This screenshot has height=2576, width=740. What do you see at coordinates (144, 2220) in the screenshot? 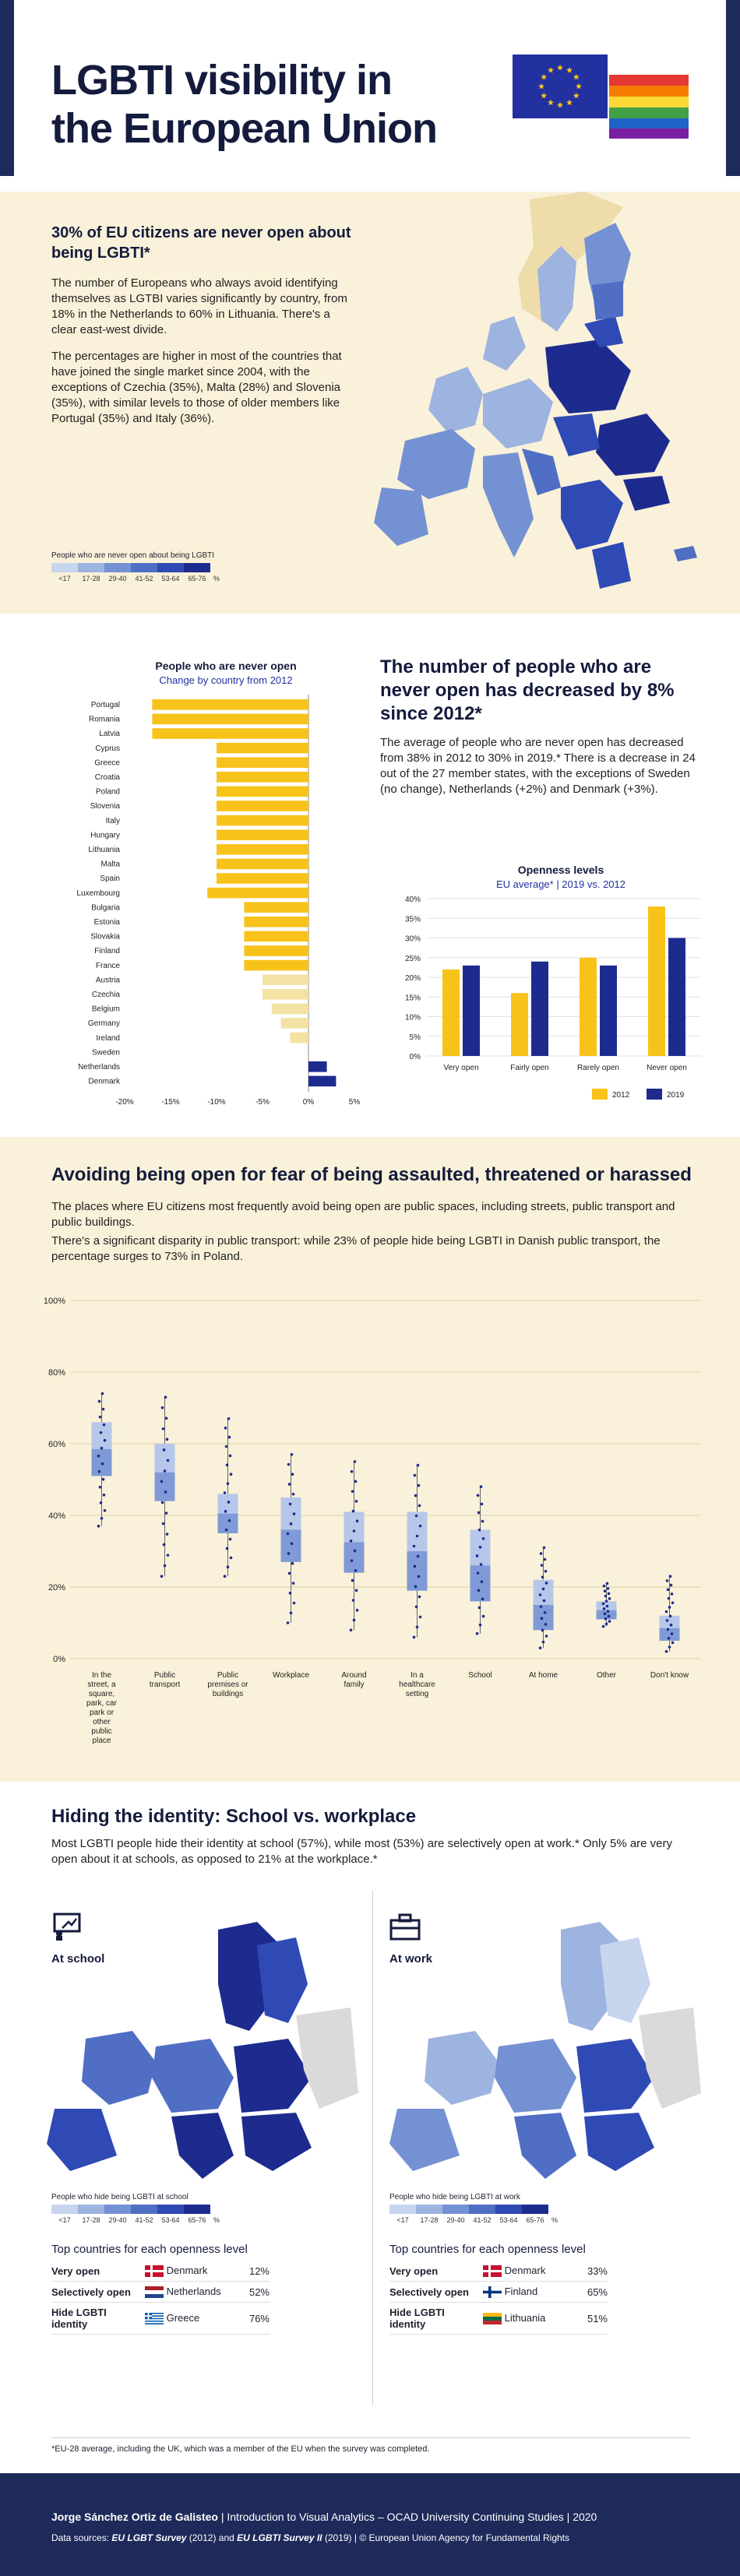
I see `legend-label: 41-52` at bounding box center [144, 2220].